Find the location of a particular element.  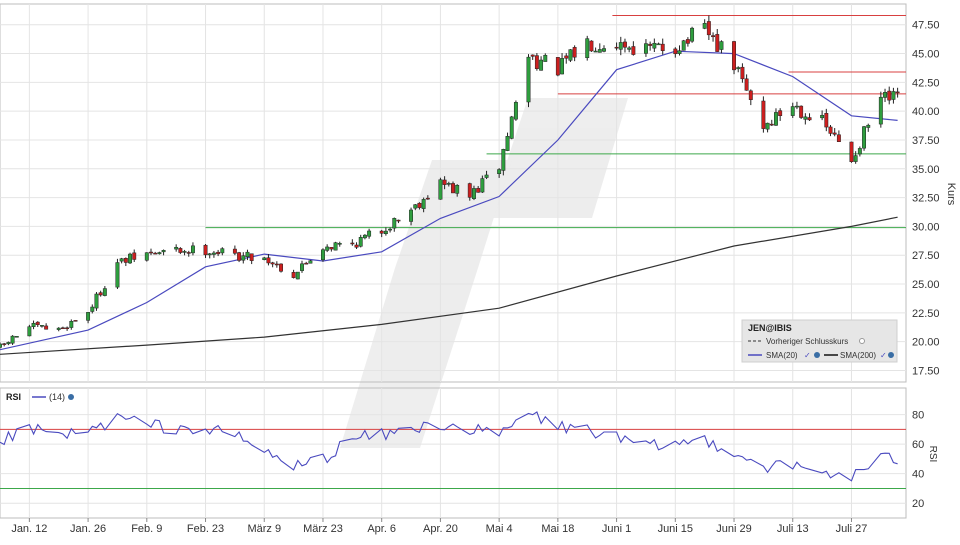

price-y-tick-label: 47.50 is located at coordinates (926, 26).